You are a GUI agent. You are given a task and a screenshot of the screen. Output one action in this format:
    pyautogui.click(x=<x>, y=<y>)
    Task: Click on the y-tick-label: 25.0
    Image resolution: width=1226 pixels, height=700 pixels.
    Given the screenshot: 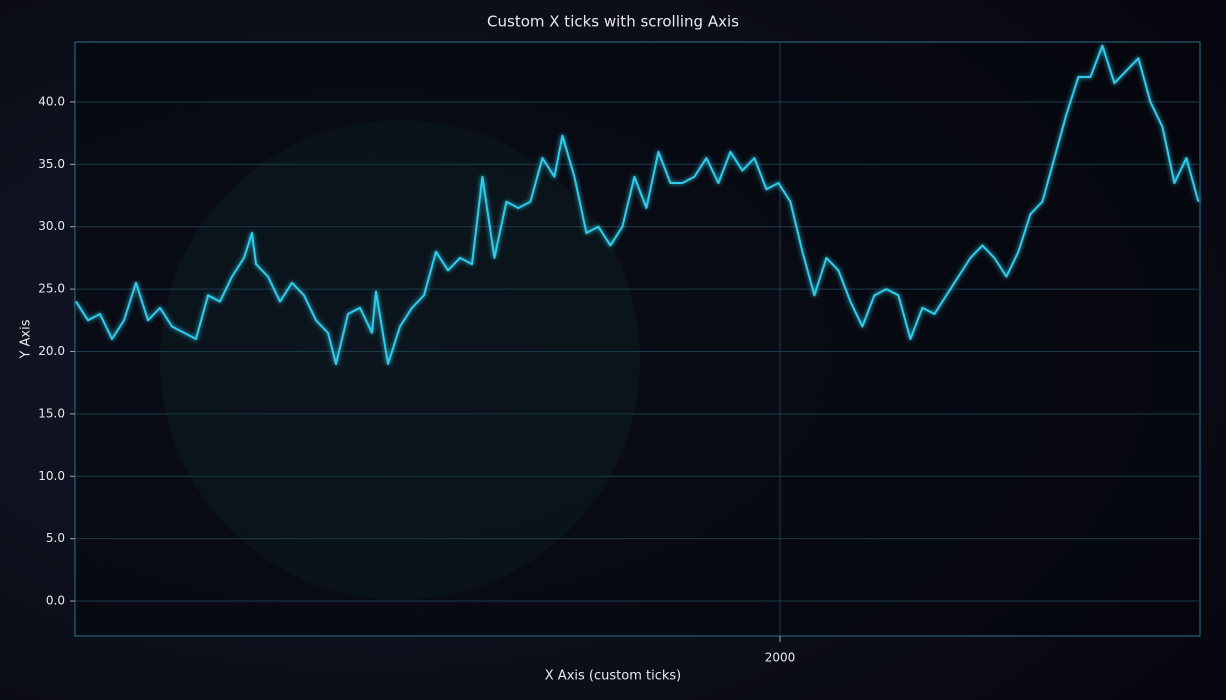 What is the action you would take?
    pyautogui.click(x=51, y=289)
    